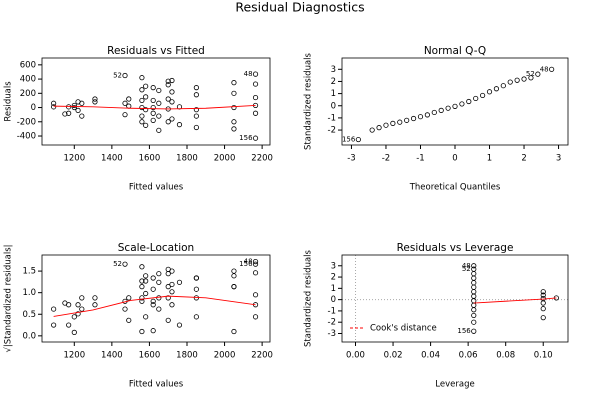  What do you see at coordinates (454, 385) in the screenshot?
I see `x-axis-label: Leverage` at bounding box center [454, 385].